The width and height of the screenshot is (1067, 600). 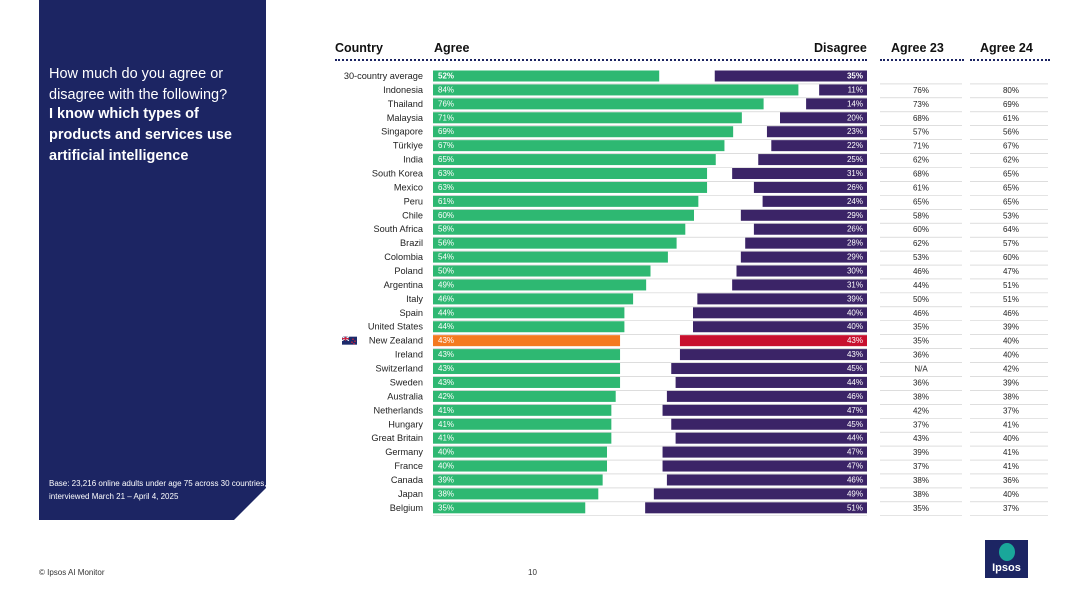 What do you see at coordinates (921, 369) in the screenshot?
I see `agree23-value: N/A` at bounding box center [921, 369].